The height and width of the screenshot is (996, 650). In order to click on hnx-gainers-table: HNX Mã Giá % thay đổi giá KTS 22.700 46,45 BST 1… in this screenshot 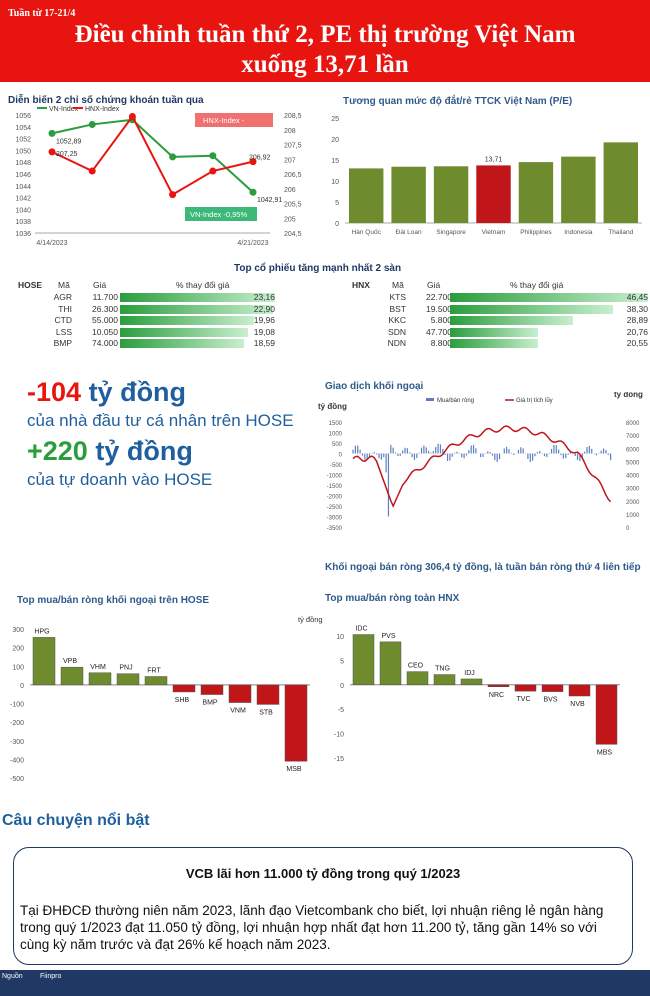, I will do `click(501, 317)`.